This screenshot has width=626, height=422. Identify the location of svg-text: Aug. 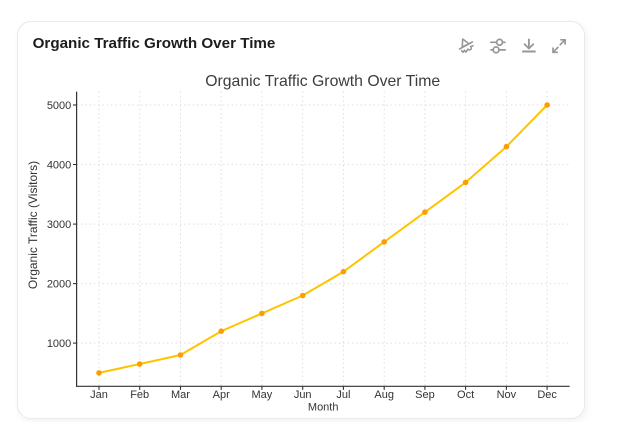
(384, 395).